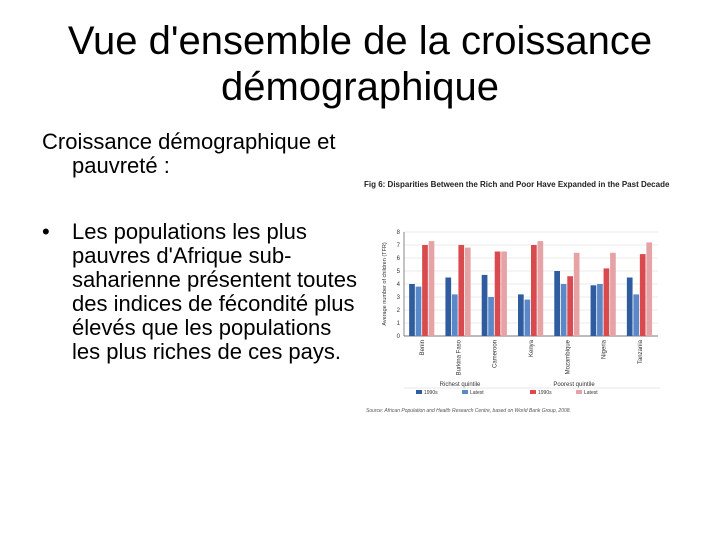  What do you see at coordinates (399, 311) in the screenshot?
I see `y-tick-label: 2` at bounding box center [399, 311].